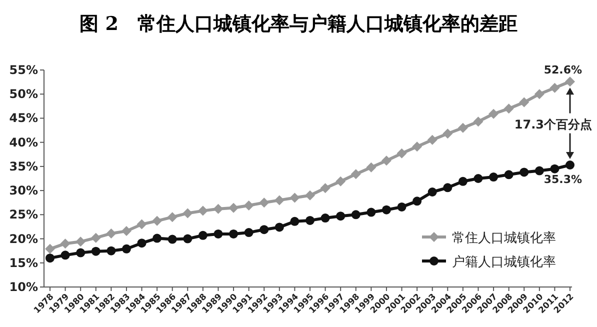 The image size is (597, 327). I want to click on y-tick-label: 15%, so click(23, 263).